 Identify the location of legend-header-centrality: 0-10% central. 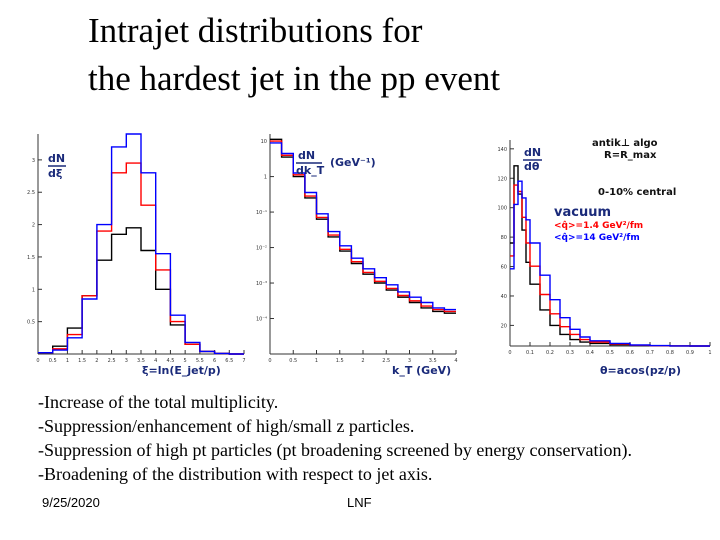
(637, 192).